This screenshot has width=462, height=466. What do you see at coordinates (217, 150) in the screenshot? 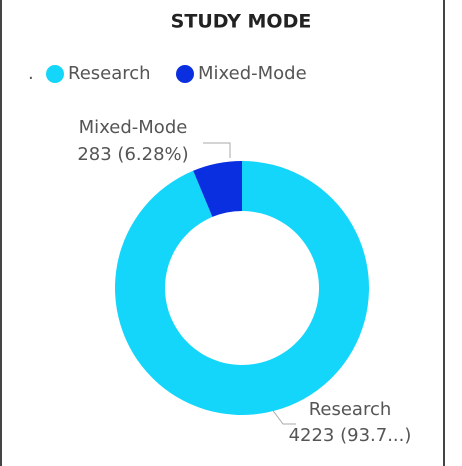
I see `leader-line` at bounding box center [217, 150].